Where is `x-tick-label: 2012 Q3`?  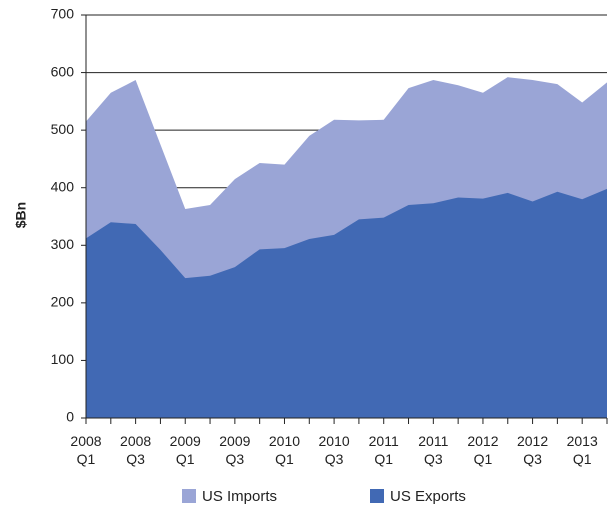 x-tick-label: 2012 Q3 is located at coordinates (532, 450).